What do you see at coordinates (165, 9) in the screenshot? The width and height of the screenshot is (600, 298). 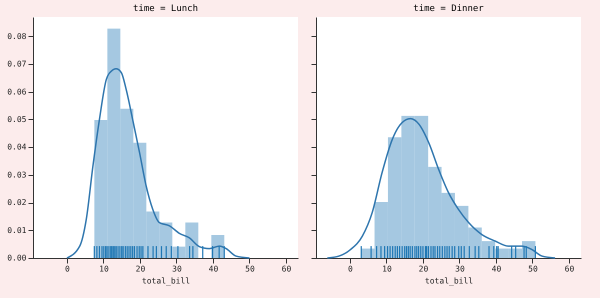 I see `chart-title: time = Lunch` at bounding box center [165, 9].